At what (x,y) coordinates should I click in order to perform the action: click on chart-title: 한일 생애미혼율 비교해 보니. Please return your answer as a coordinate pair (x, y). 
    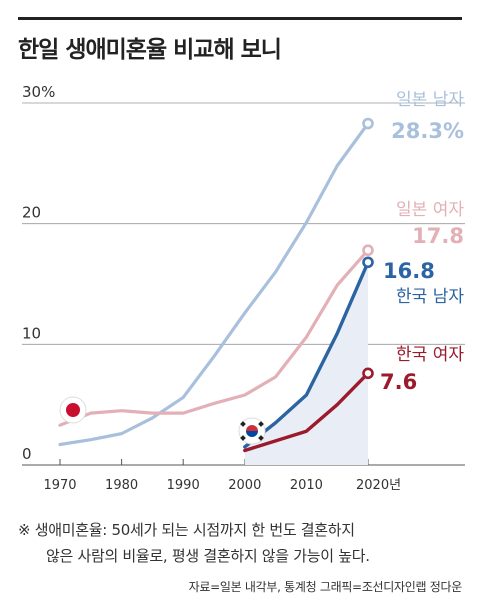
    Looking at the image, I should click on (150, 50).